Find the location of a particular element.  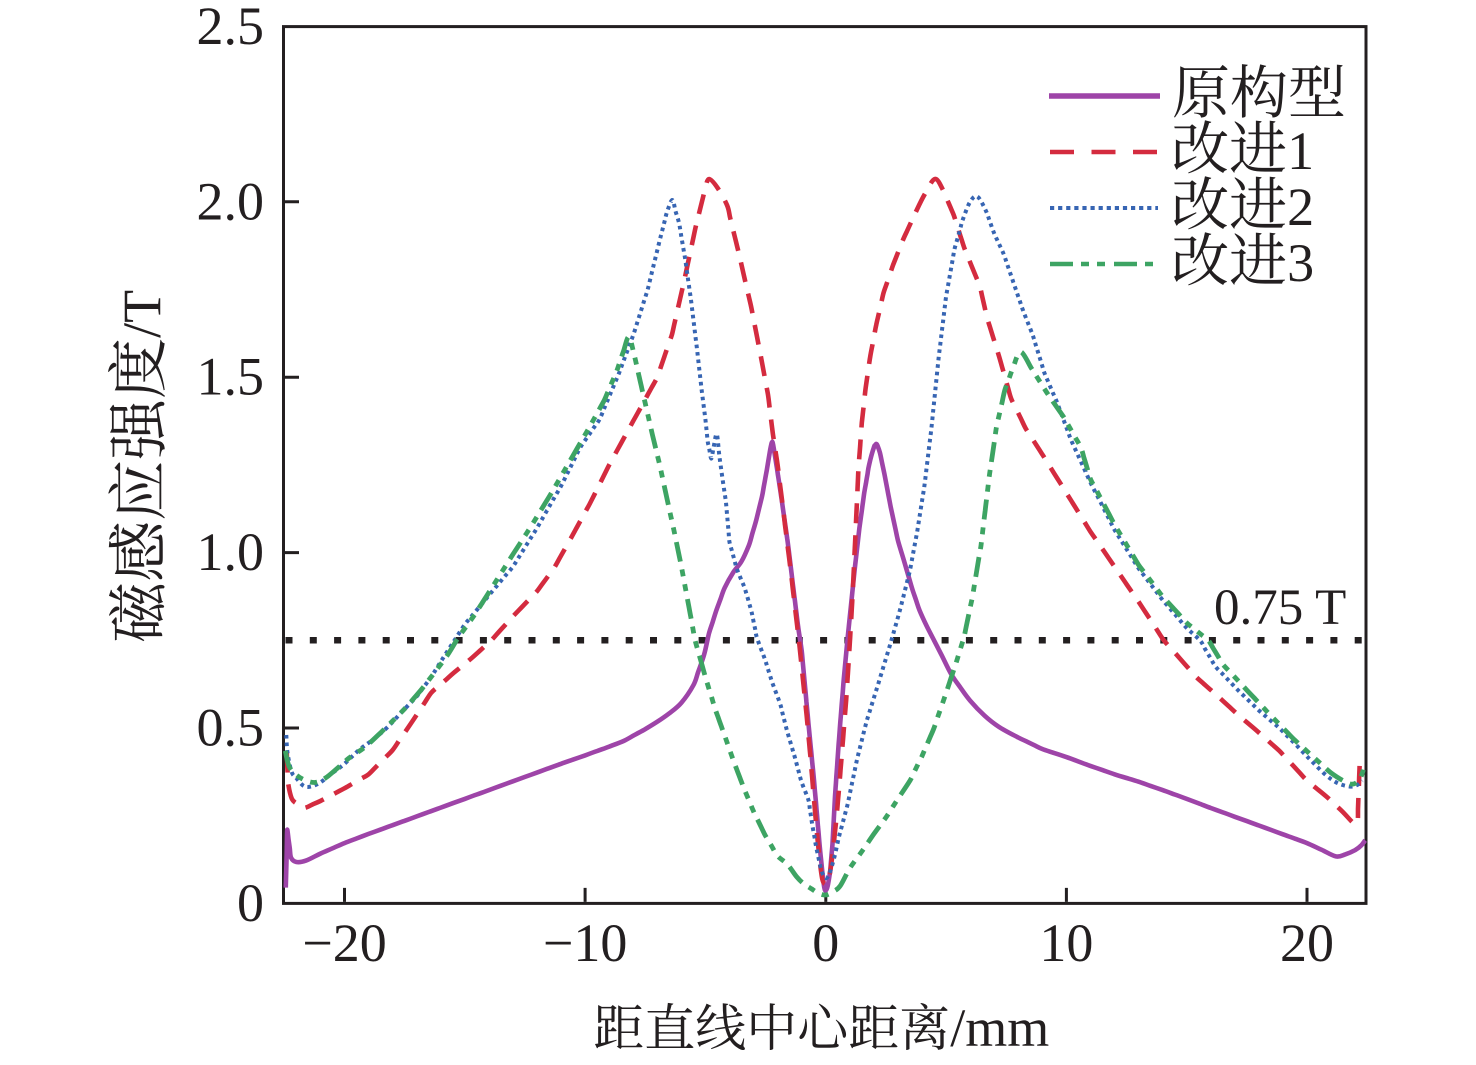

svg-text: 1 is located at coordinates (1300, 151).